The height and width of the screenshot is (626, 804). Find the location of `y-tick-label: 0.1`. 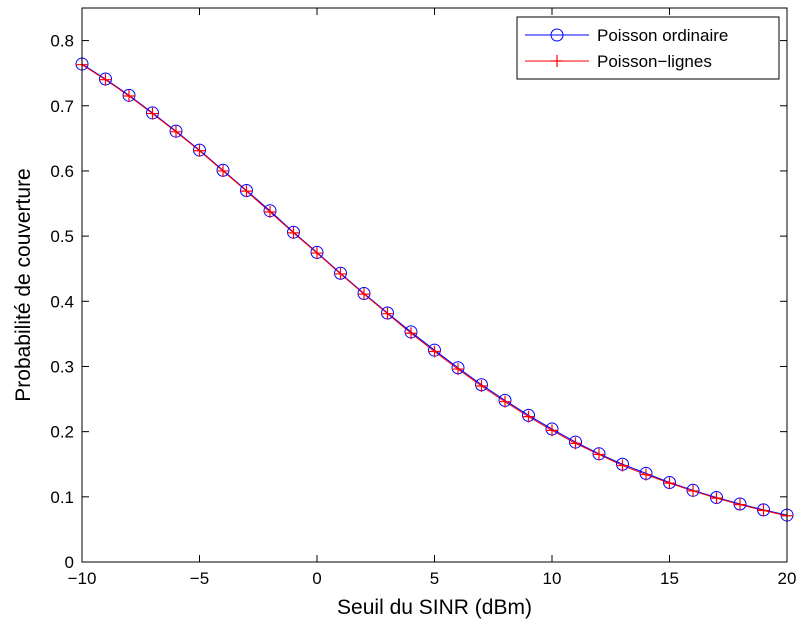

y-tick-label: 0.1 is located at coordinates (62, 497).